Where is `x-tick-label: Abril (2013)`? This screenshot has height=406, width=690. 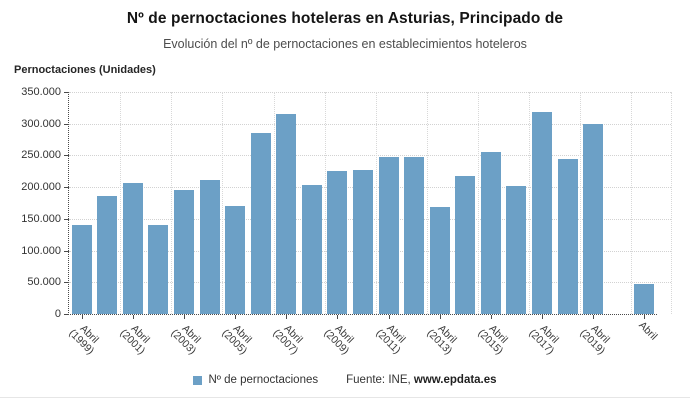
x-tick-label: Abril (2013) is located at coordinates (441, 340).